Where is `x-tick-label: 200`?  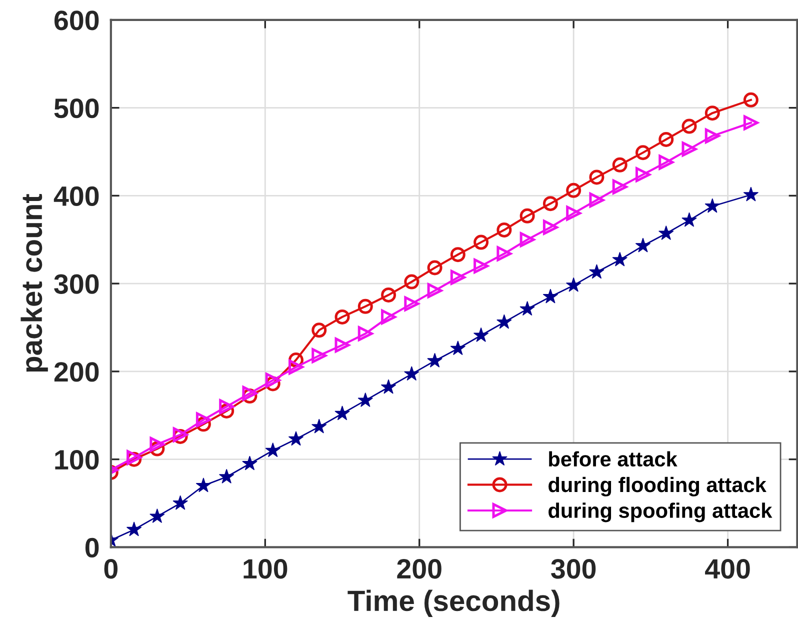
x-tick-label: 200 is located at coordinates (419, 569).